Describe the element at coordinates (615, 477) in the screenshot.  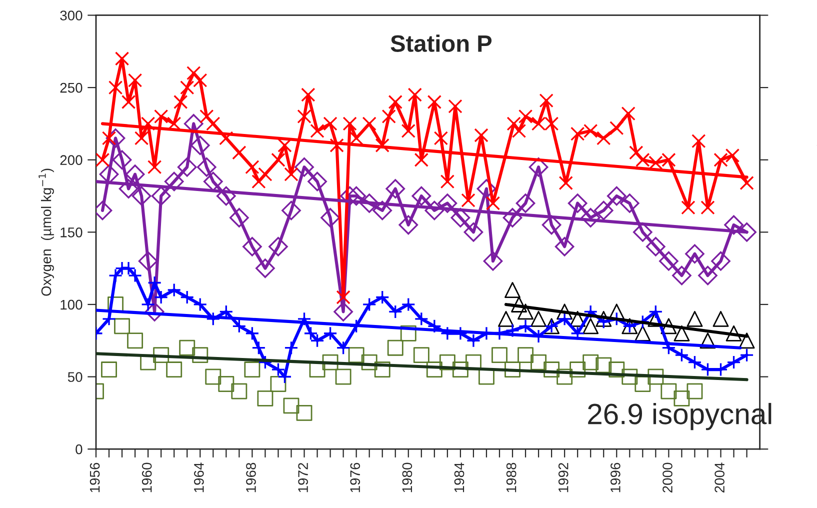
I see `x-tick-label: 1996` at that location.